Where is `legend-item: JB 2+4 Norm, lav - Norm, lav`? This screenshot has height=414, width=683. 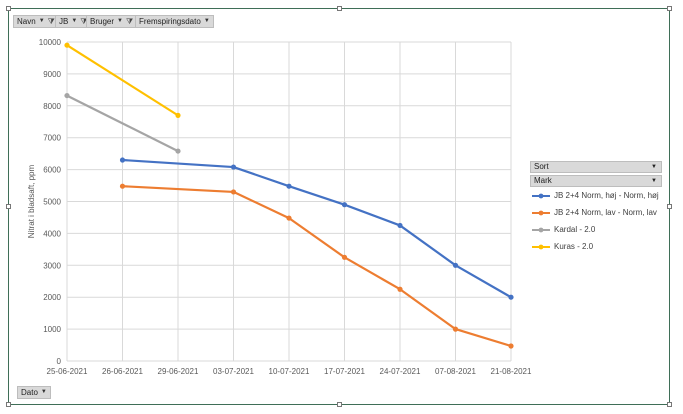
legend-item: JB 2+4 Norm, lav - Norm, lav is located at coordinates (594, 212).